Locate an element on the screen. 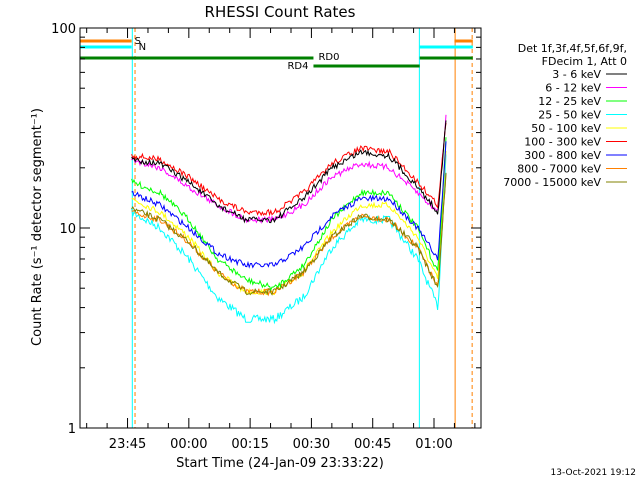 This screenshot has height=485, width=640. legend-header-detectors: Det 1f,3f,4f,5f,6f,9f, is located at coordinates (572, 48).